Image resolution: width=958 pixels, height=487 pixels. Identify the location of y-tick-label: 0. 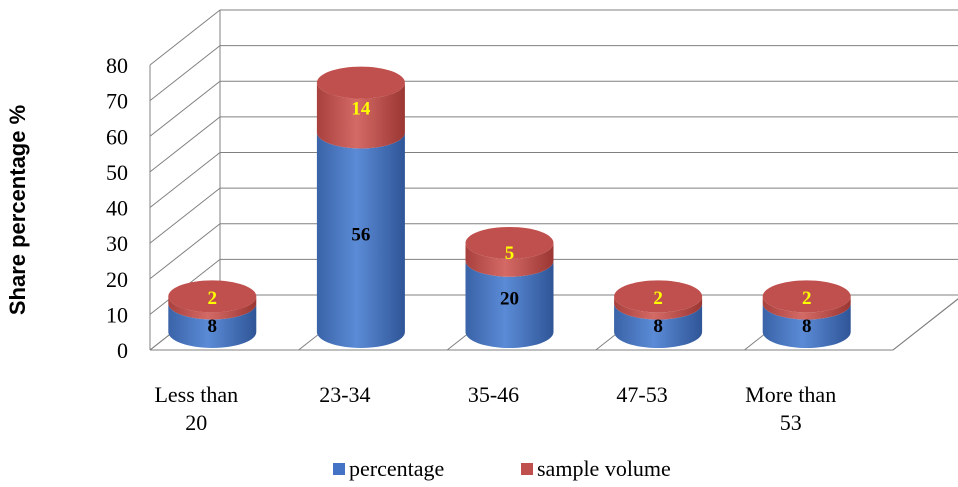
(122, 350).